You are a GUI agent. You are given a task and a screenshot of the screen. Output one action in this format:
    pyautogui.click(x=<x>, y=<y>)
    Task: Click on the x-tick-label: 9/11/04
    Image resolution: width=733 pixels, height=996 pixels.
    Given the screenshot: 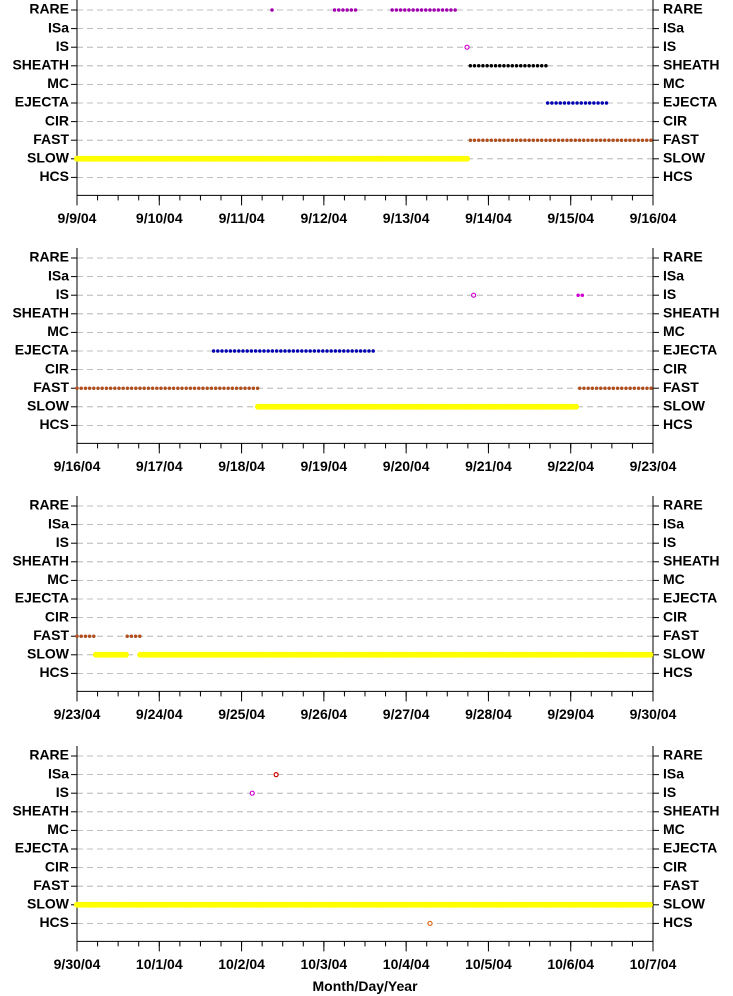 What is the action you would take?
    pyautogui.click(x=242, y=218)
    